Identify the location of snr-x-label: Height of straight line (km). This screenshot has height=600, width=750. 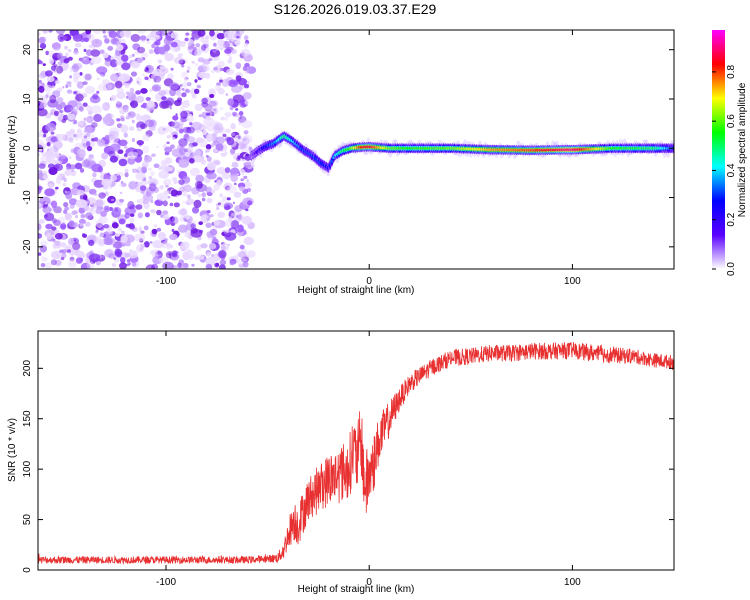
(356, 589).